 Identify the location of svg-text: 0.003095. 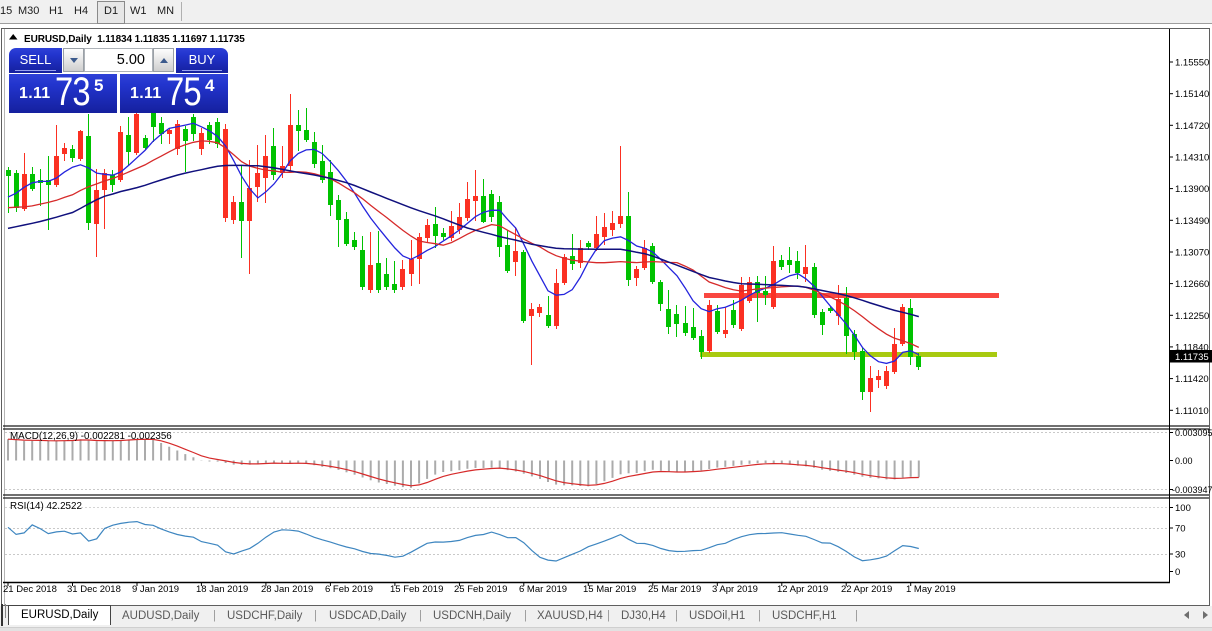
(1193, 433).